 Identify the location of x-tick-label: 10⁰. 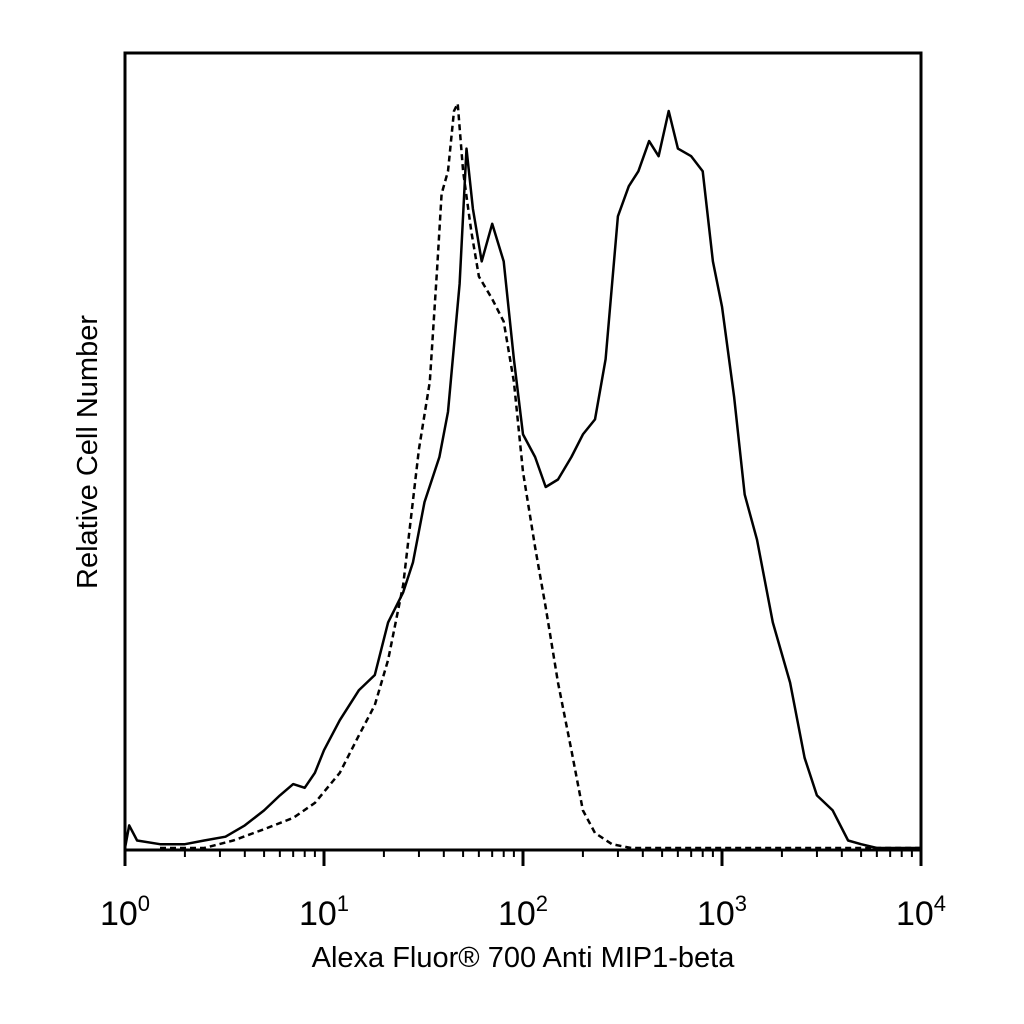
(125, 912).